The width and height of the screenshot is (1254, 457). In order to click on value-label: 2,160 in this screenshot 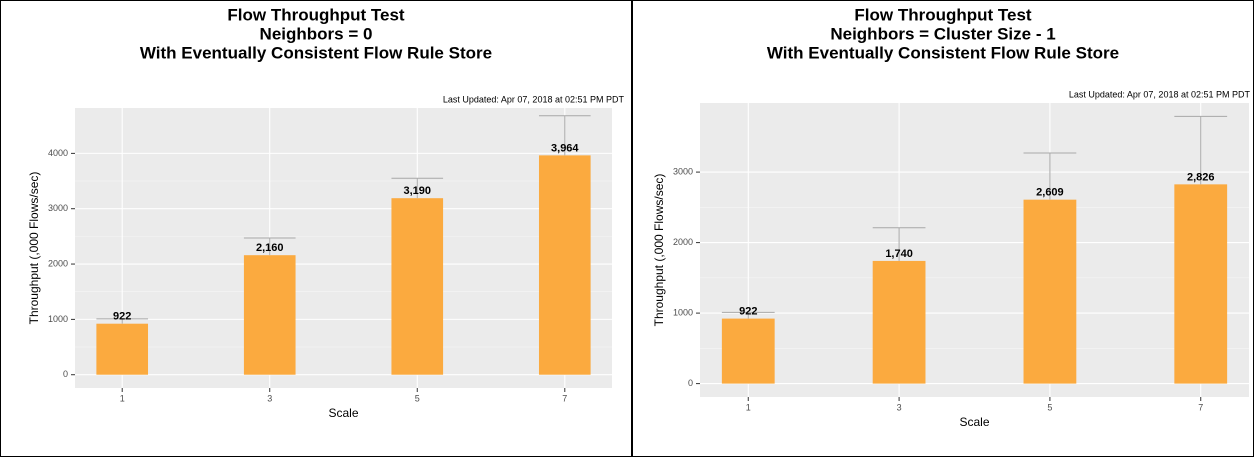, I will do `click(270, 248)`.